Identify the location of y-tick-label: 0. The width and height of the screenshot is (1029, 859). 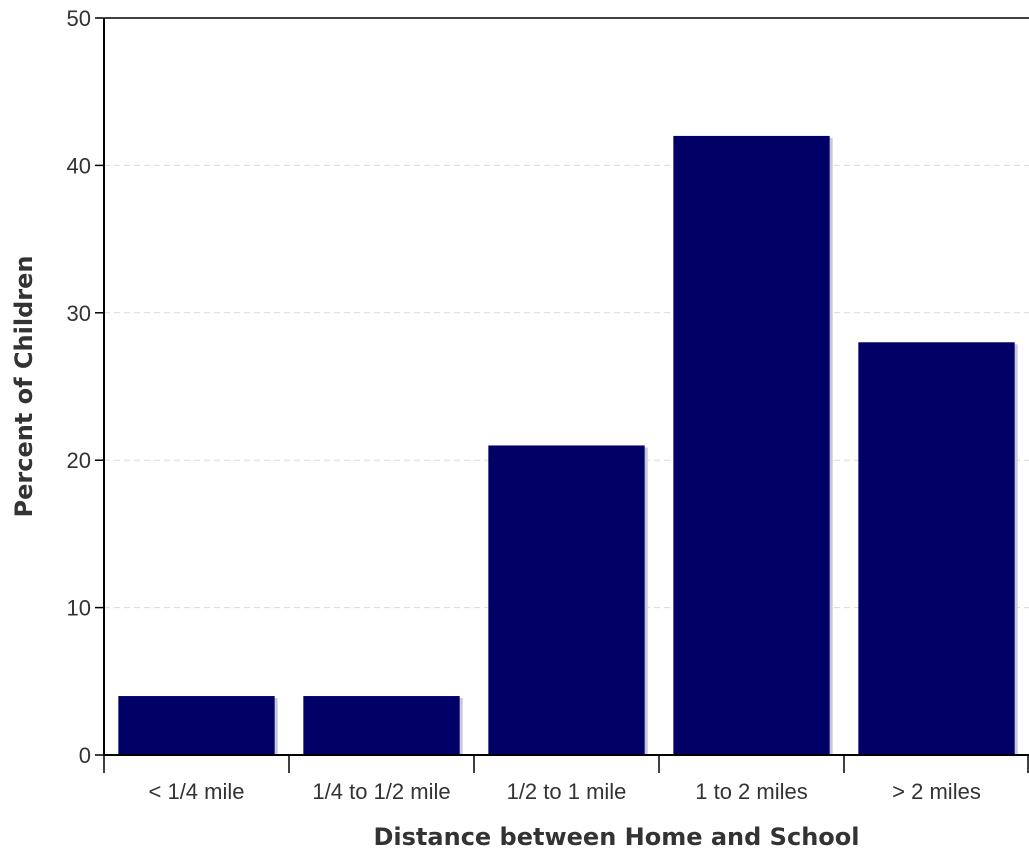
(85, 755).